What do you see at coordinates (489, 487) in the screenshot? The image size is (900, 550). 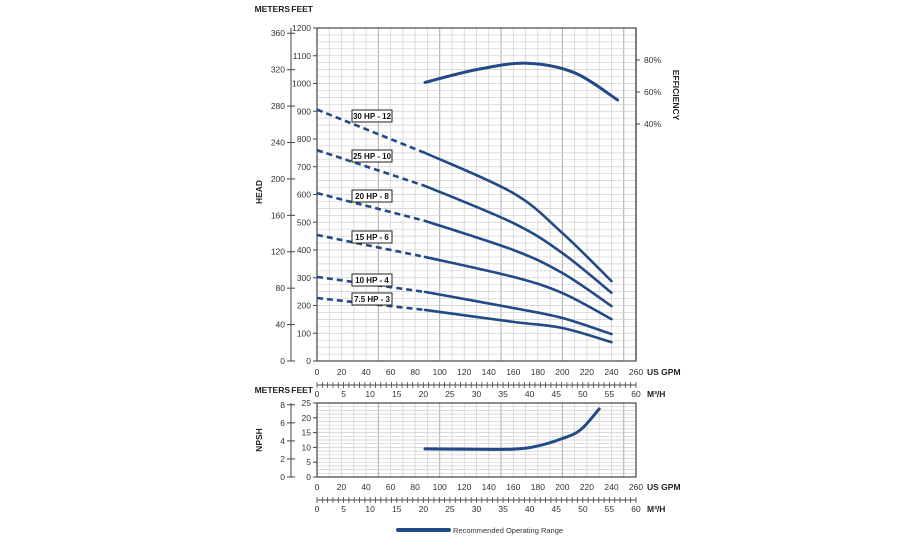 I see `gpm-tick-label: 140` at bounding box center [489, 487].